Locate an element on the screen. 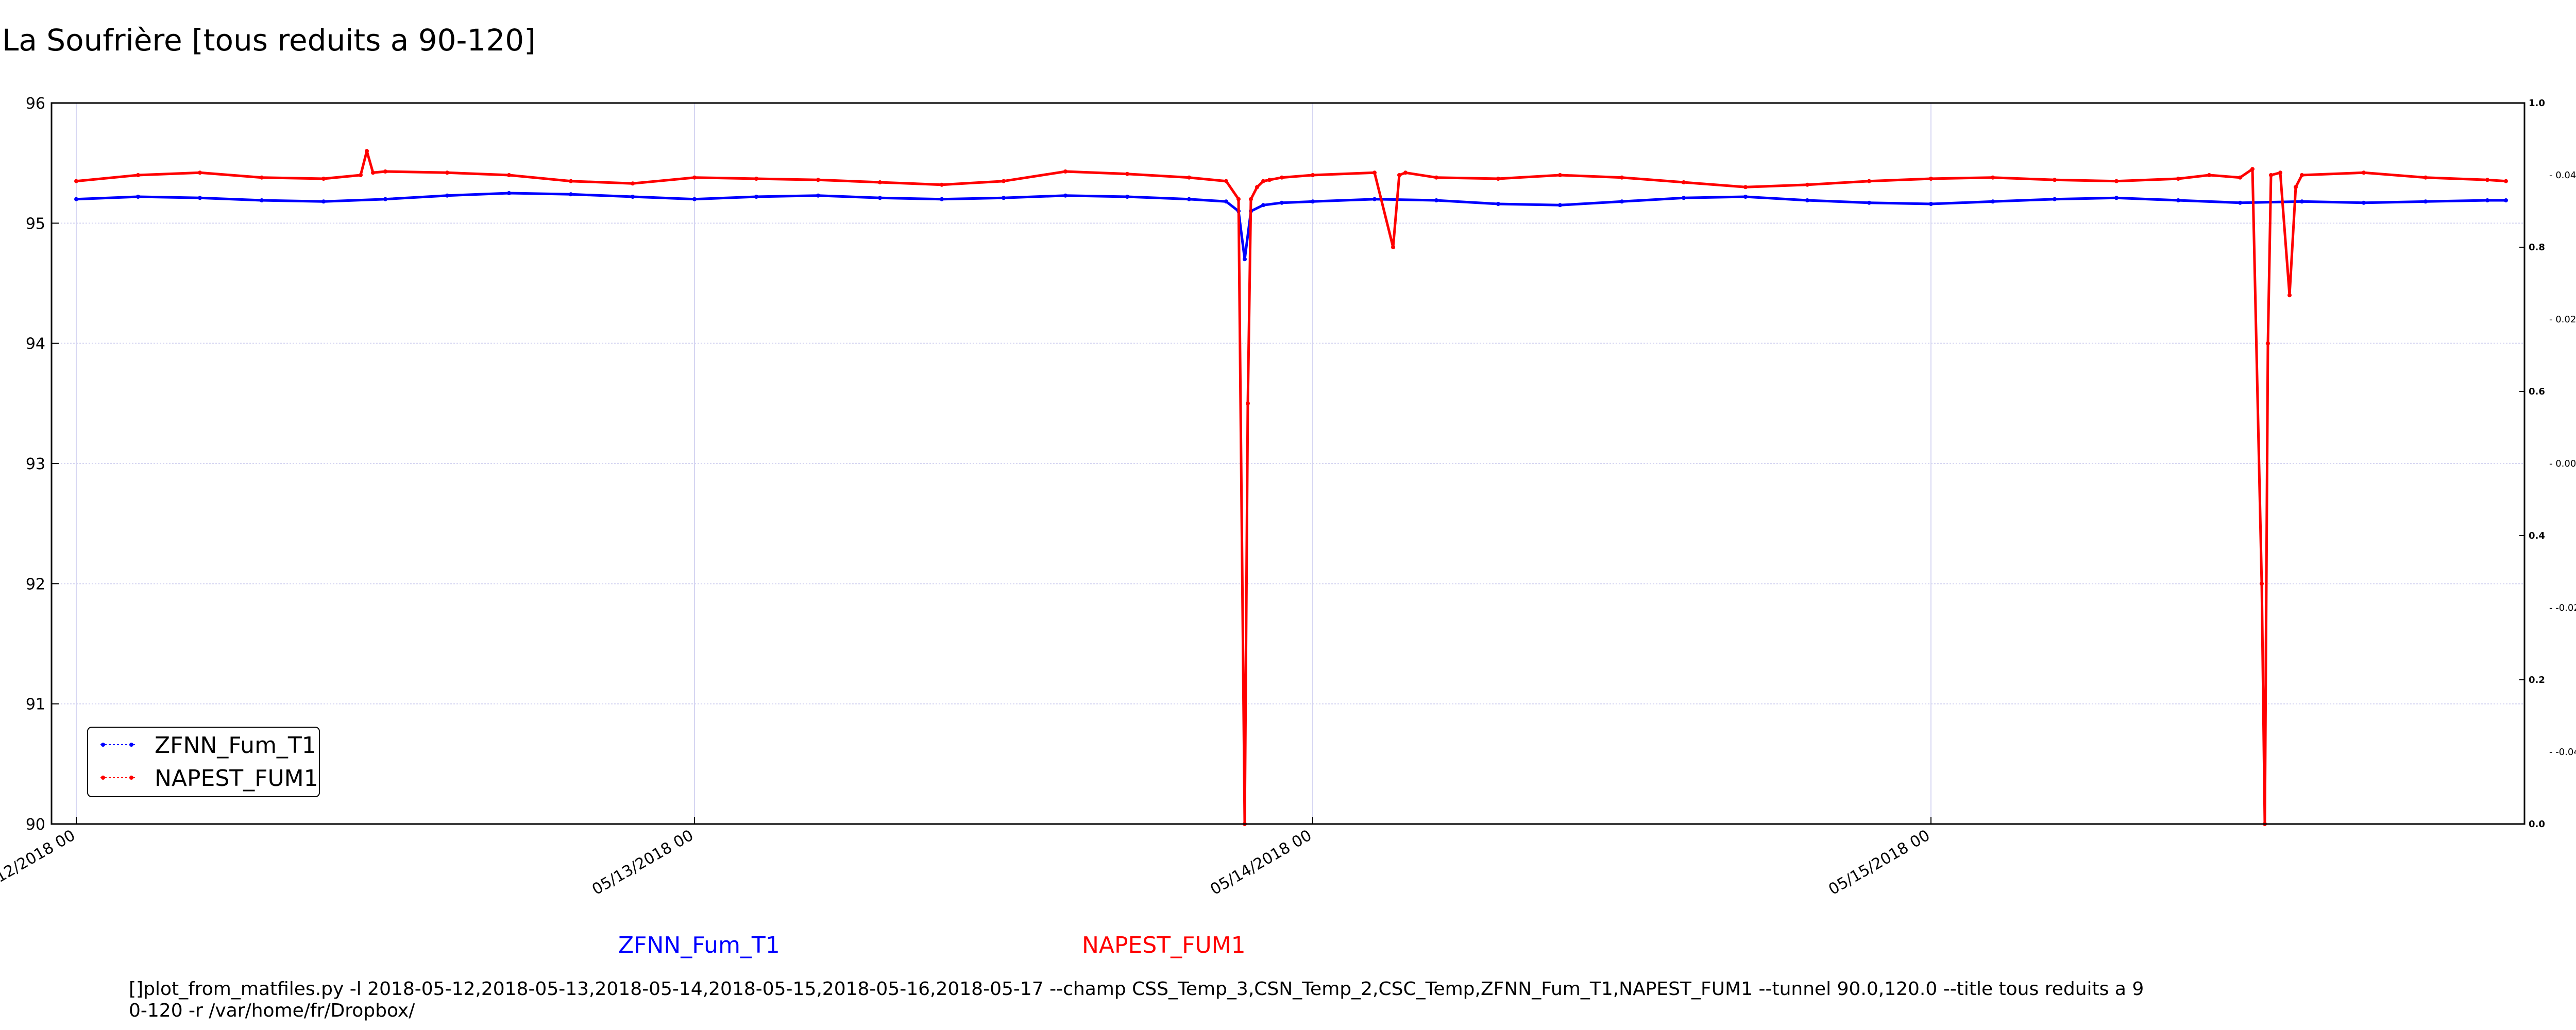  y2-tick-label: 0.6 is located at coordinates (2537, 391).